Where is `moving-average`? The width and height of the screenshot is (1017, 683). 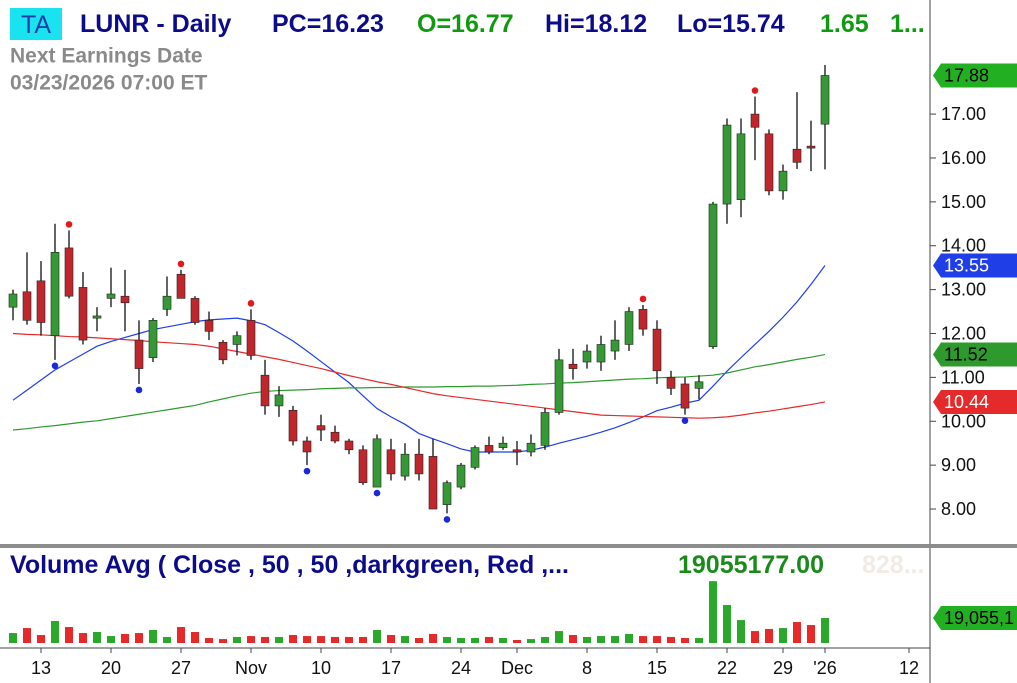
moving-average is located at coordinates (419, 392).